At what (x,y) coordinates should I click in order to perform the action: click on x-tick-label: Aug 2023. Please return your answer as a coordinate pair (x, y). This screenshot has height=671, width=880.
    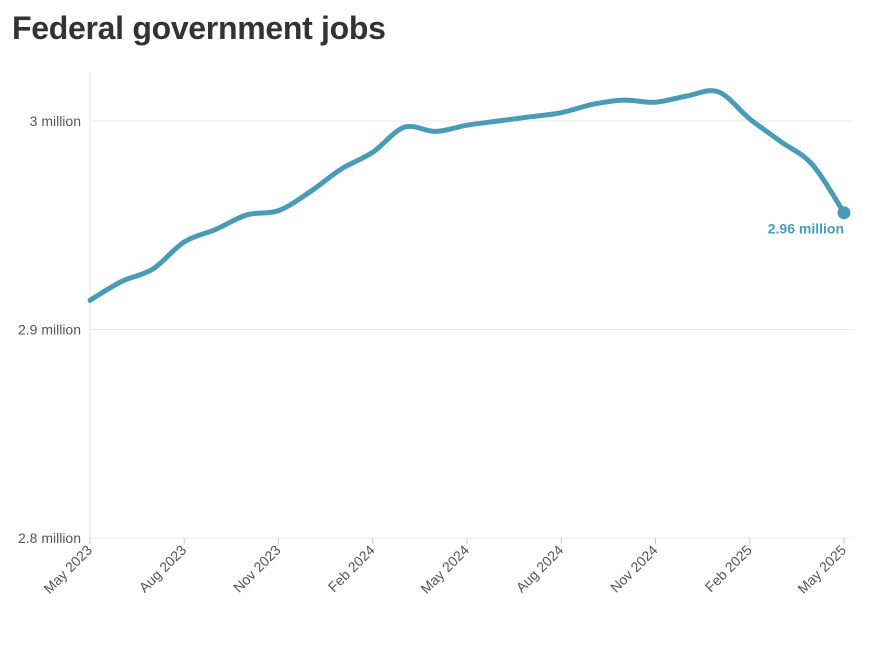
    Looking at the image, I should click on (163, 569).